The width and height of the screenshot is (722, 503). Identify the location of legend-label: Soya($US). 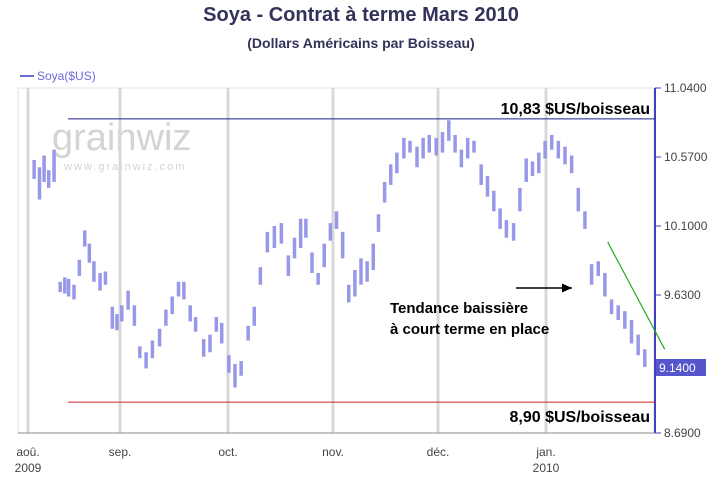
(66, 76).